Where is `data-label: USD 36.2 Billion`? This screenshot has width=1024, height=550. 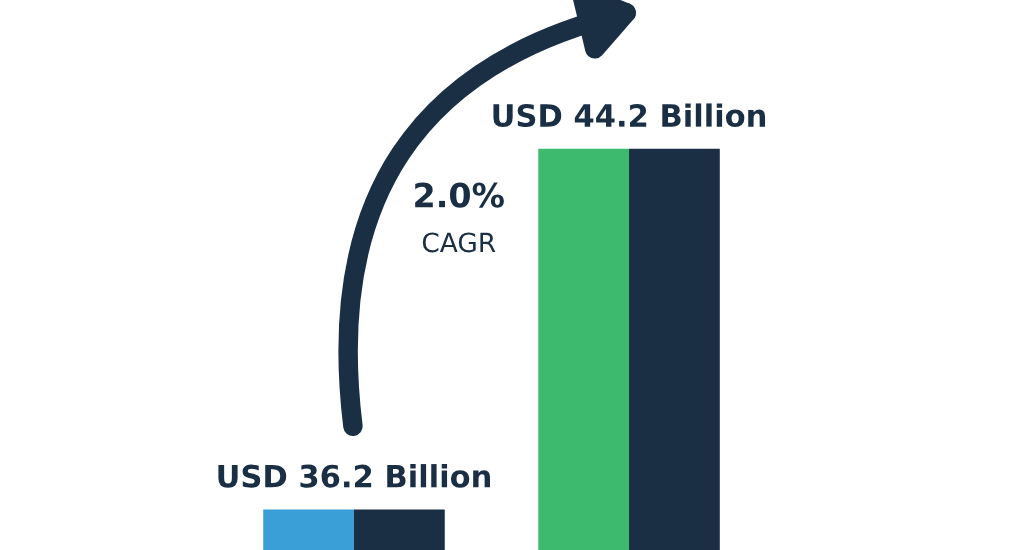
data-label: USD 36.2 Billion is located at coordinates (354, 476).